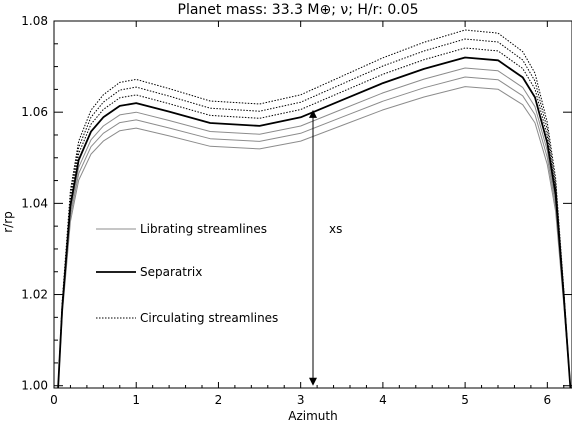 This screenshot has width=572, height=423. I want to click on x-tick-label: 0, so click(54, 400).